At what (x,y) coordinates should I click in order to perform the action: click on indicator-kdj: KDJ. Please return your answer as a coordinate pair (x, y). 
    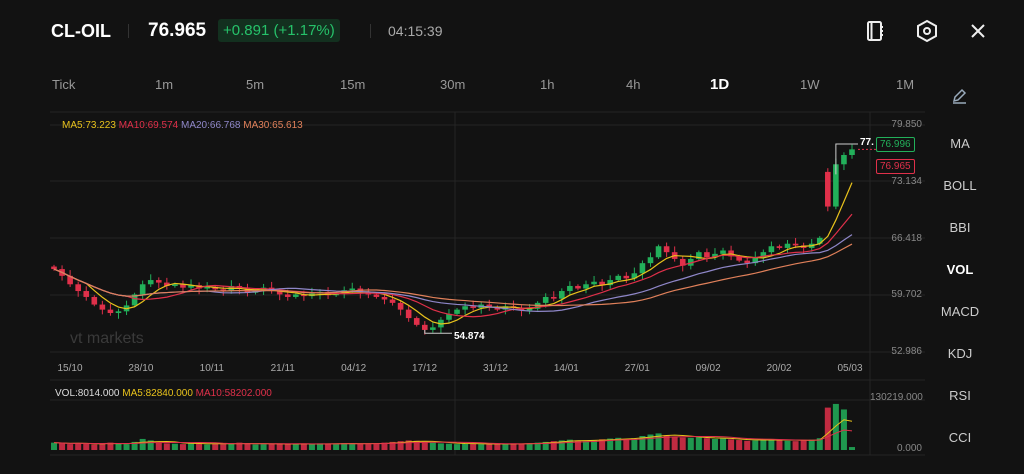
    Looking at the image, I should click on (960, 353).